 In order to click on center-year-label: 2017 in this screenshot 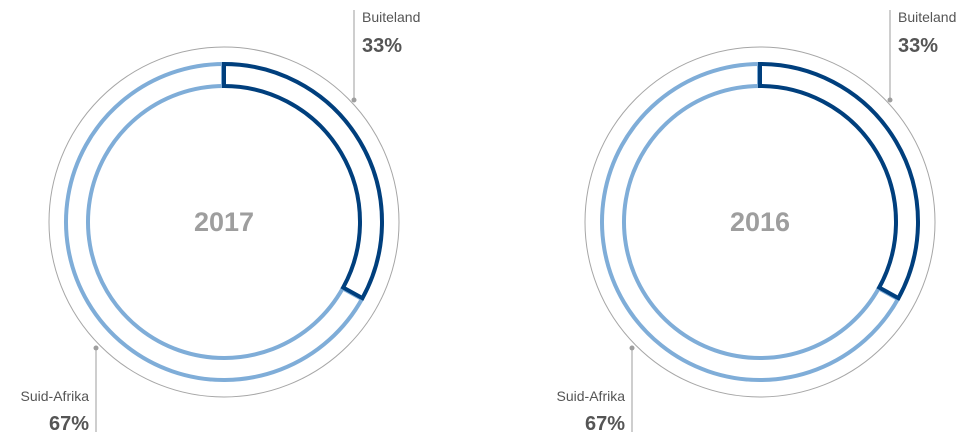, I will do `click(224, 222)`.